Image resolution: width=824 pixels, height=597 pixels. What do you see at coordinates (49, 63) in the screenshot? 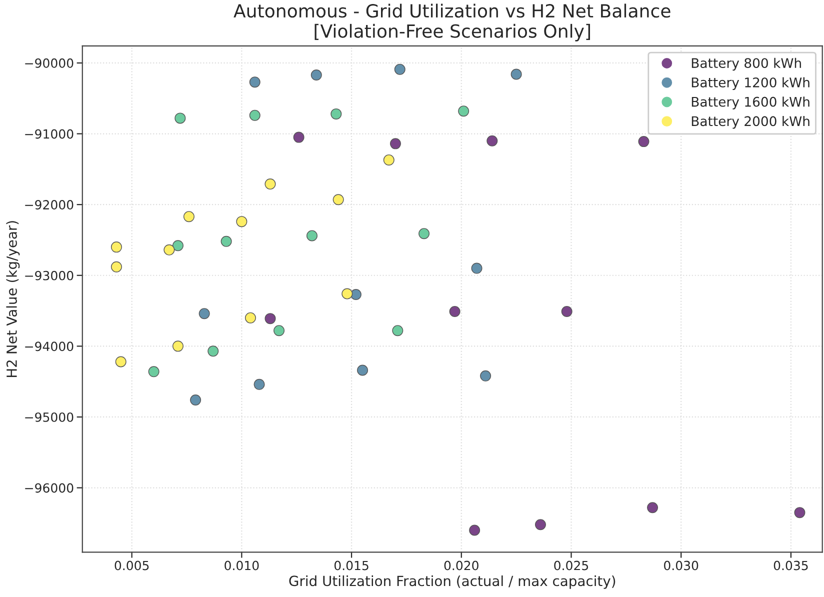
I see `y-tick-label: −90000` at bounding box center [49, 63].